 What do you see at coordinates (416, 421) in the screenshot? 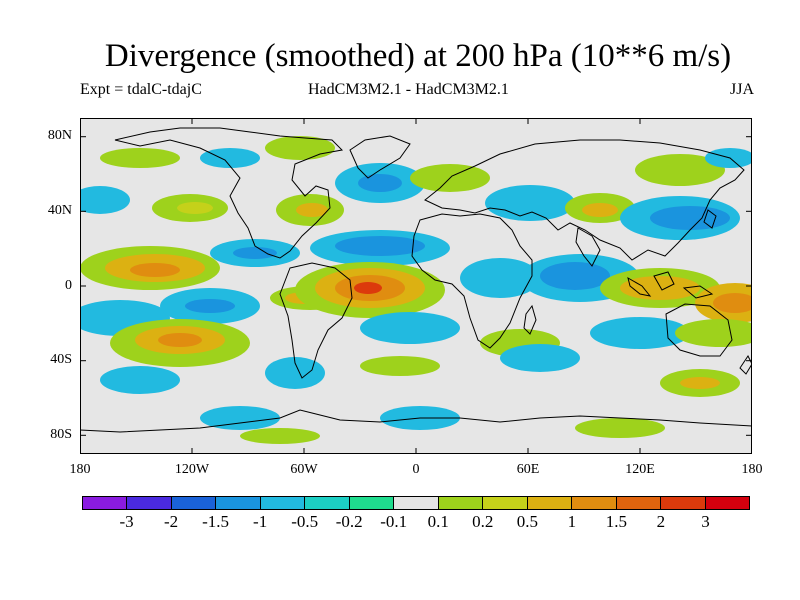
I see `coast-antarctica` at bounding box center [416, 421].